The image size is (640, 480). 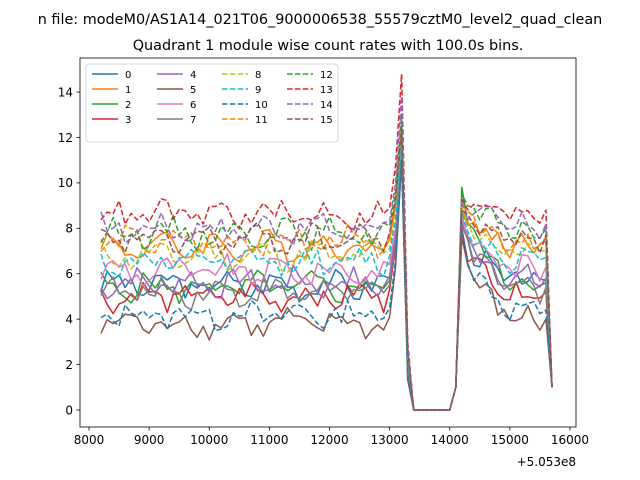 What do you see at coordinates (65, 92) in the screenshot?
I see `y-tick-label: 14` at bounding box center [65, 92].